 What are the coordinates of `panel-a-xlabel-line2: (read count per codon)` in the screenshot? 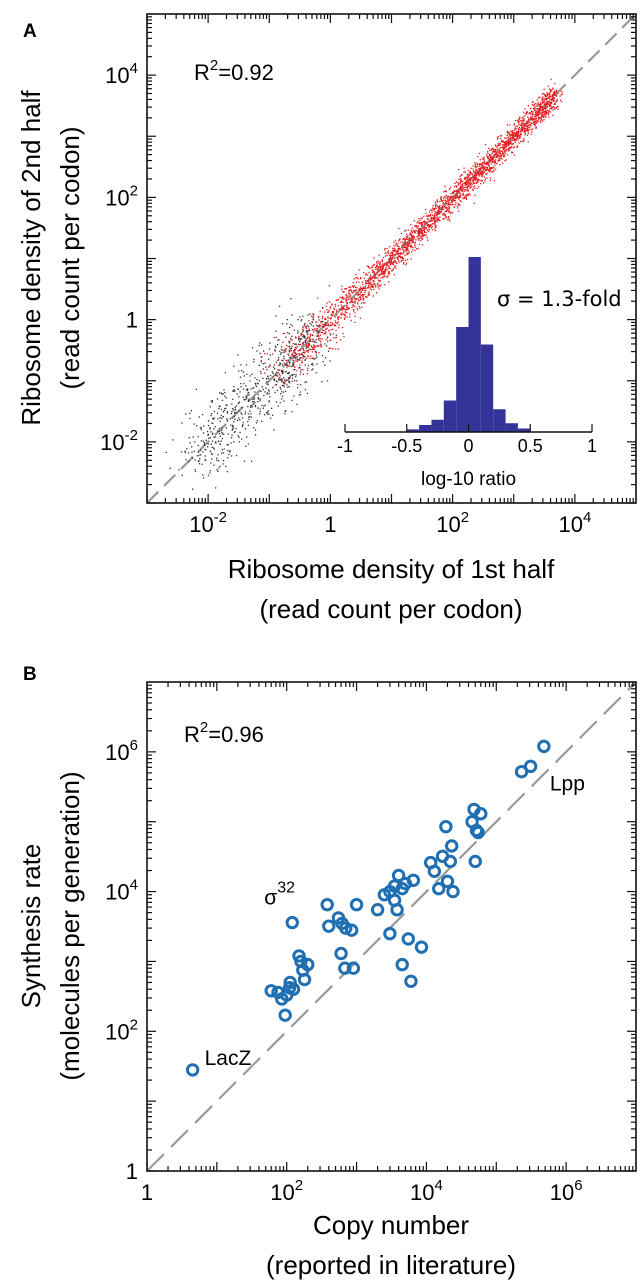 It's located at (390, 609).